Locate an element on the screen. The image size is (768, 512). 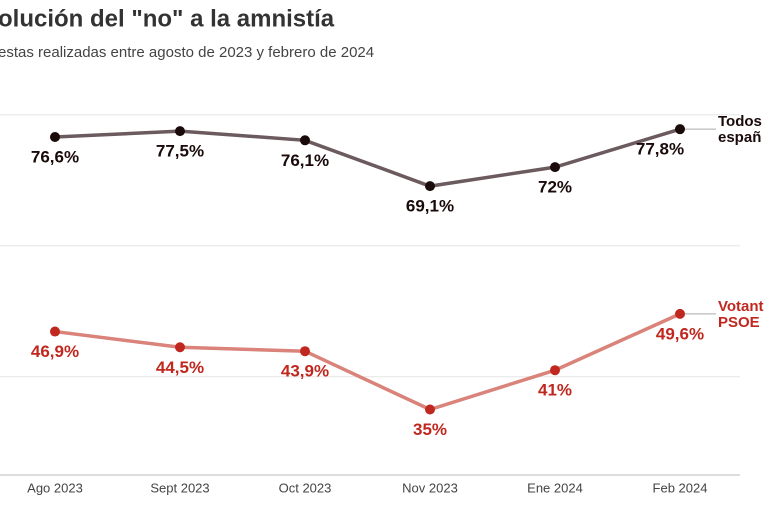
x-tick-label: Ene 2024 is located at coordinates (555, 487).